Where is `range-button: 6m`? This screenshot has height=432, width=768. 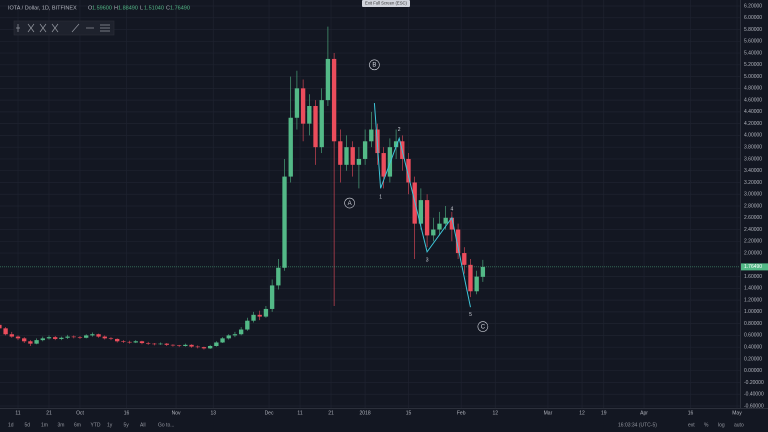
range-button: 6m is located at coordinates (77, 425).